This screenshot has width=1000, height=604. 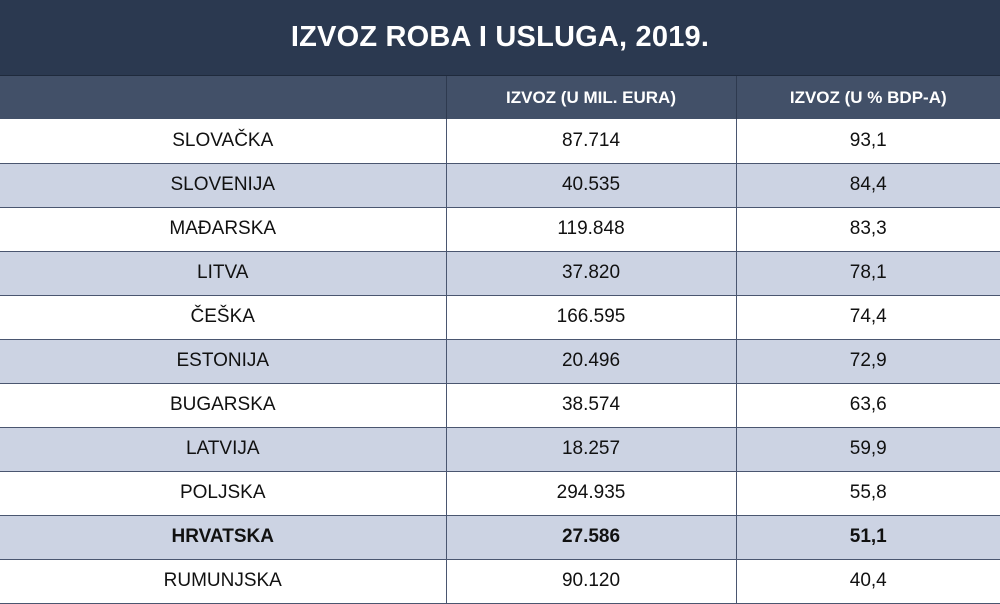 What do you see at coordinates (223, 185) in the screenshot?
I see `country-cell: SLOVENIJA` at bounding box center [223, 185].